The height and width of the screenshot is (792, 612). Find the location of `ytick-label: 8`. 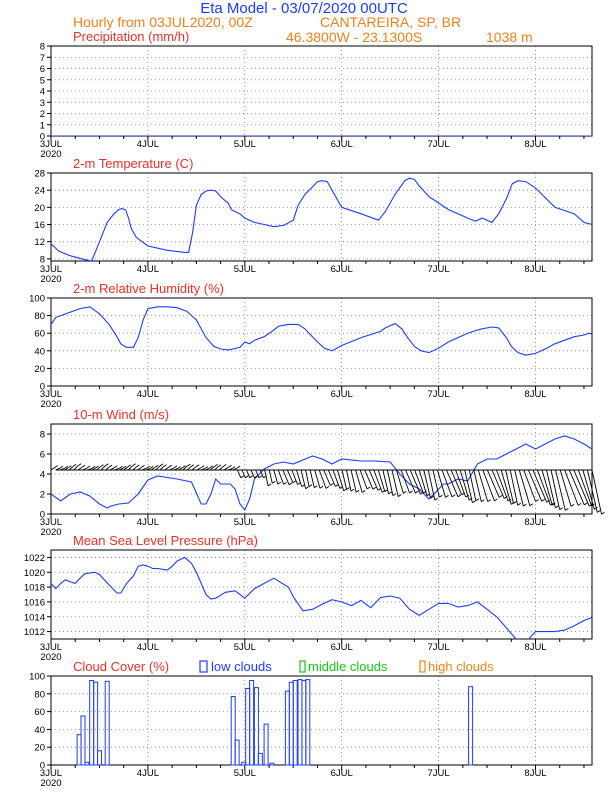

ytick-label: 8 is located at coordinates (42, 259).